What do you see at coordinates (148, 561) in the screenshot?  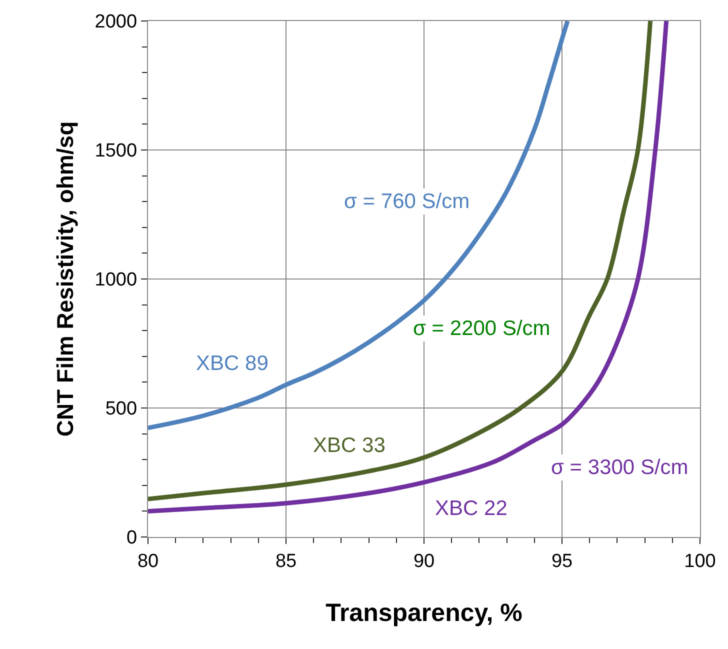 I see `x-tick-label: 80` at bounding box center [148, 561].